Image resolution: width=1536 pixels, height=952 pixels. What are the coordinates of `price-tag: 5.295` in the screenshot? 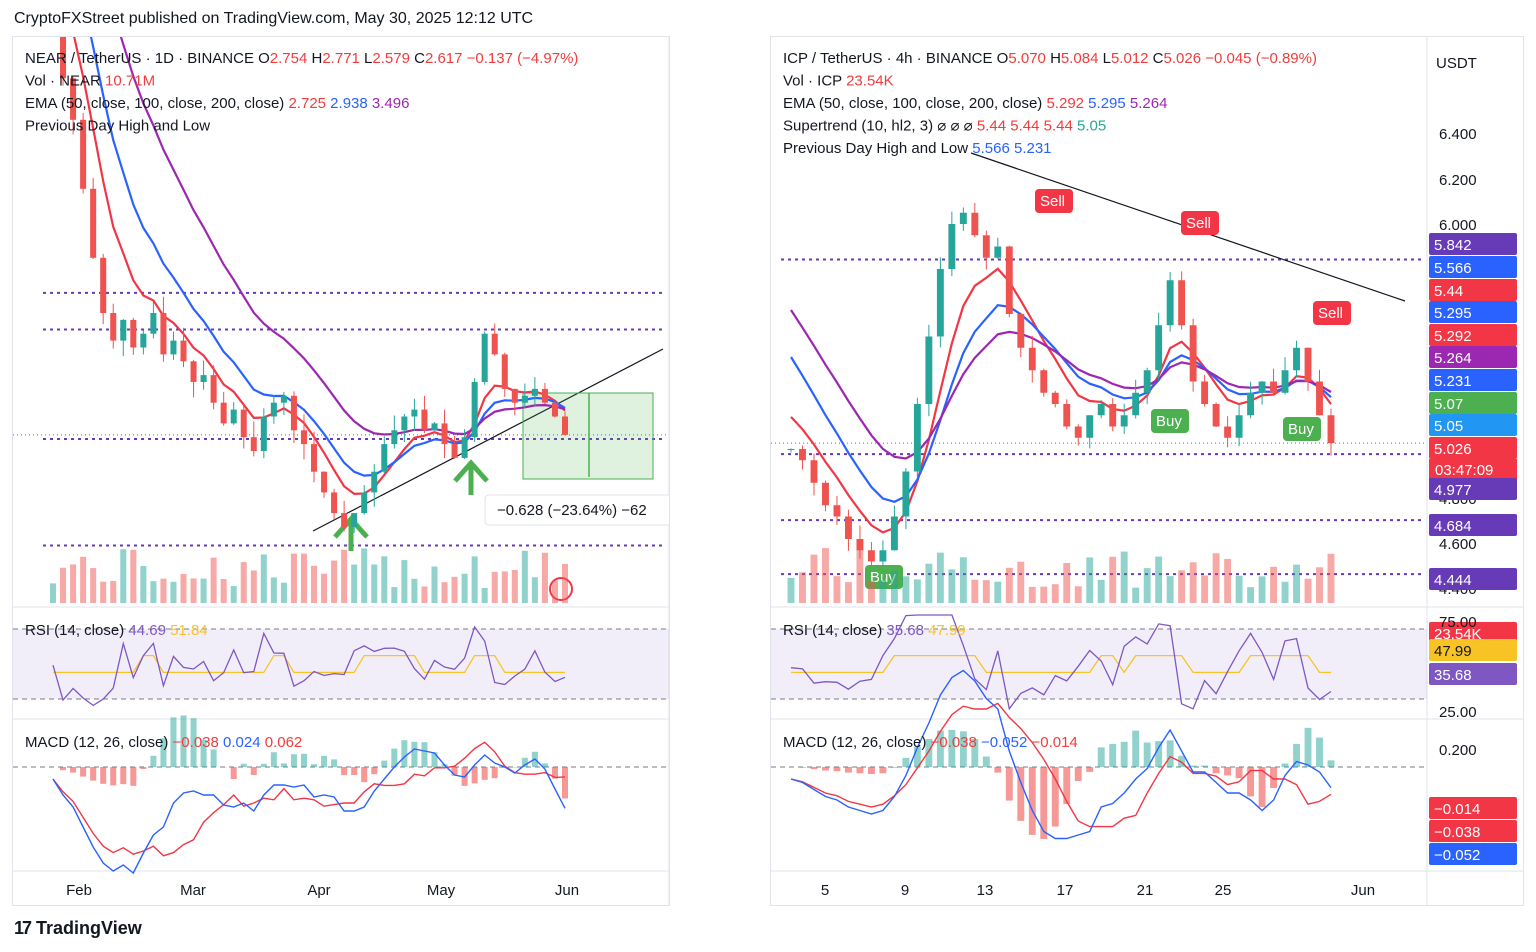 It's located at (1473, 312).